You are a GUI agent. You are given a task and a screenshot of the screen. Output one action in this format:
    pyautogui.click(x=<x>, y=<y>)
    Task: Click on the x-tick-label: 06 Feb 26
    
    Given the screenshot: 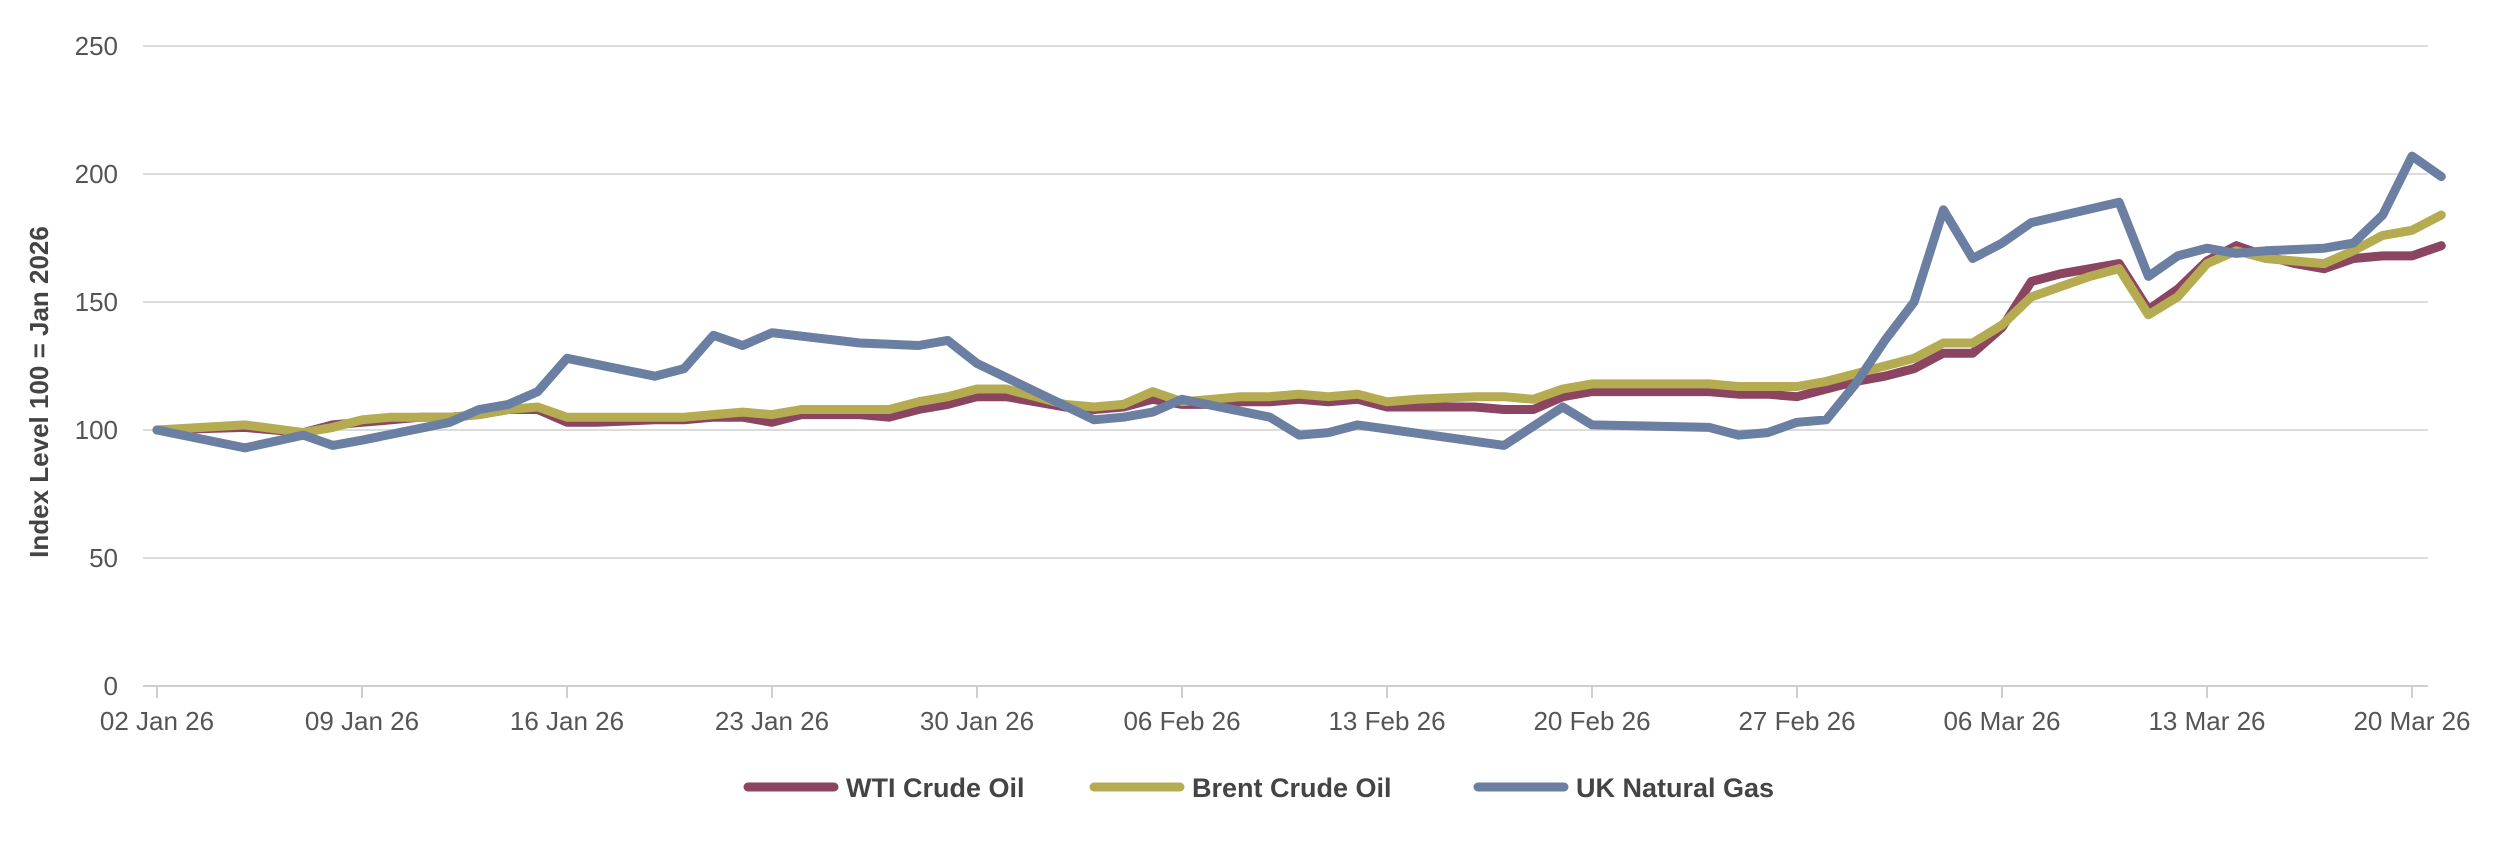 What is the action you would take?
    pyautogui.click(x=1181, y=721)
    